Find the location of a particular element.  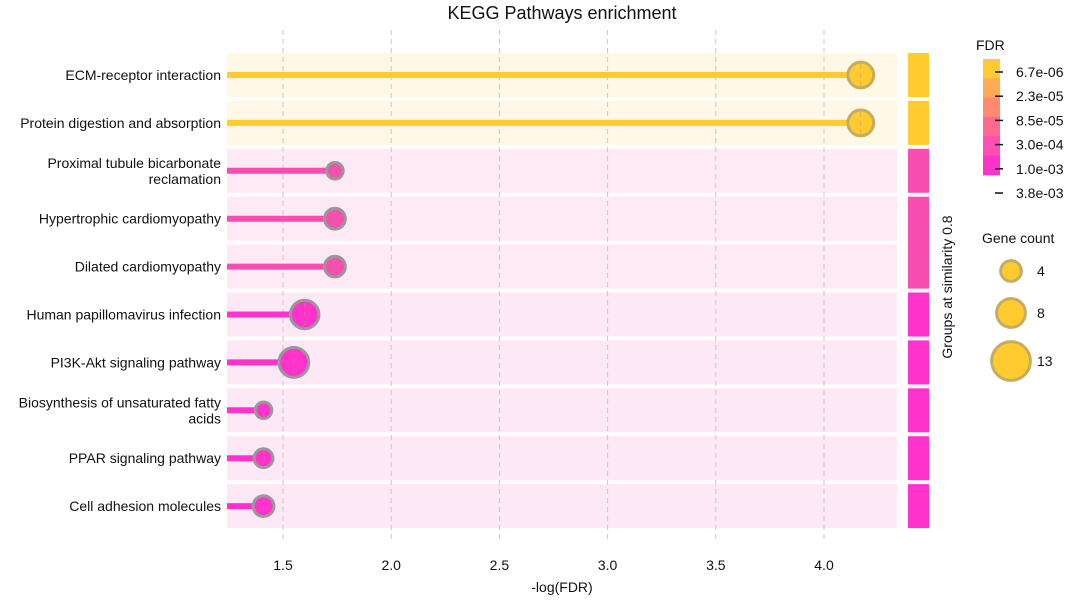

y-tick-label-line: PI3K-Akt signaling pathway is located at coordinates (136, 362).